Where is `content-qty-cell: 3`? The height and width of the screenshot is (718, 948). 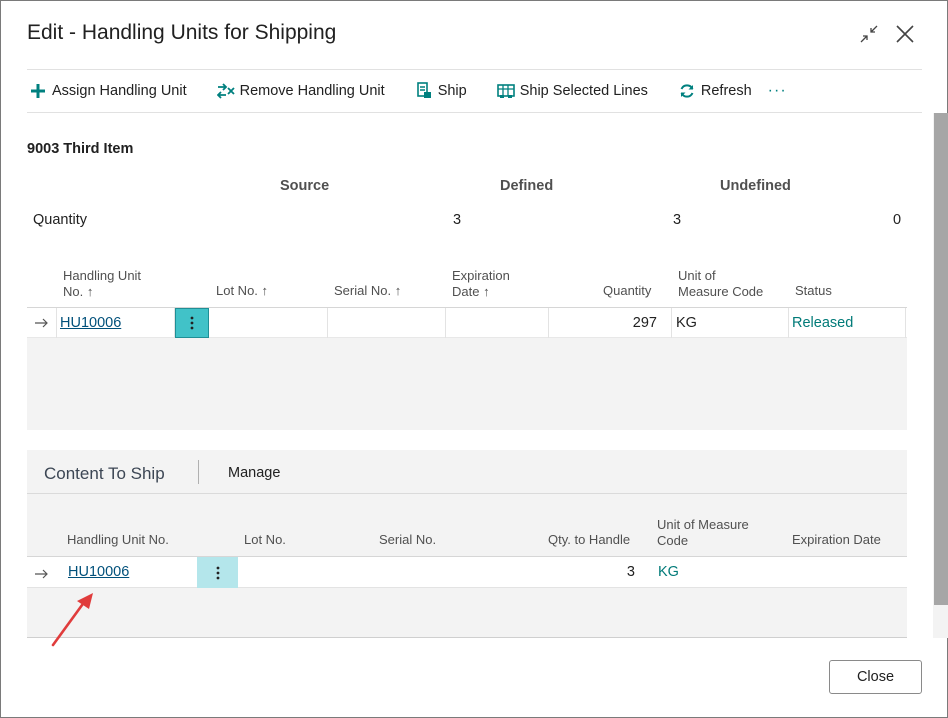
content-qty-cell: 3 is located at coordinates (630, 572).